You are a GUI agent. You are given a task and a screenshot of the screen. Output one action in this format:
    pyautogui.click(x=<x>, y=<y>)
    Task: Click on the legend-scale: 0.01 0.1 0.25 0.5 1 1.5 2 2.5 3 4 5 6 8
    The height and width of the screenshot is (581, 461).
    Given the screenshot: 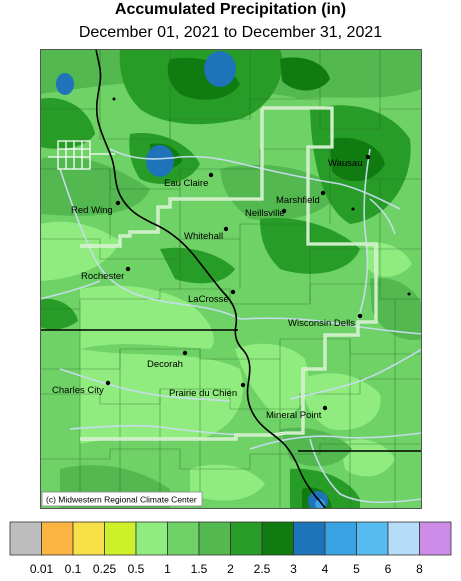 What is the action you would take?
    pyautogui.click(x=230, y=548)
    